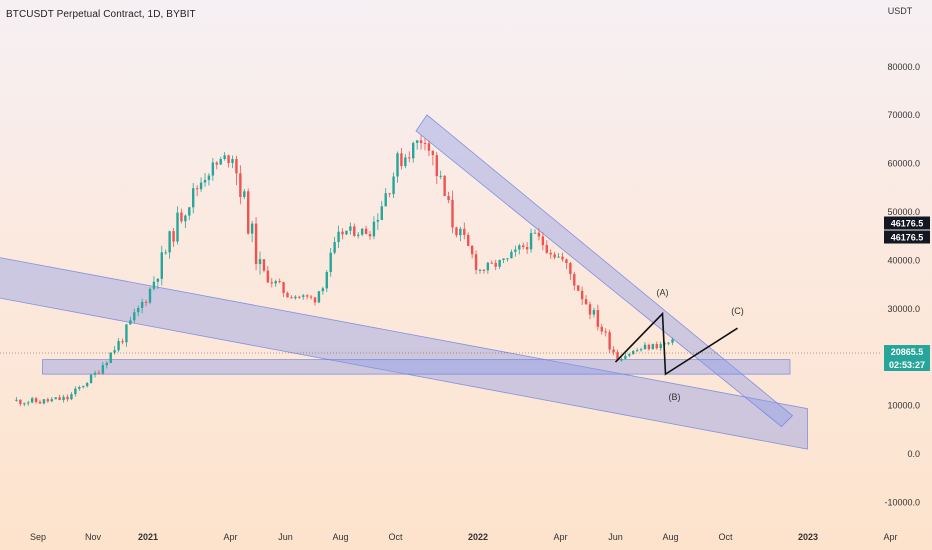 The image size is (932, 550). I want to click on price-tags: 46176.5 46176.5 20865.5 02:53:27, so click(907, 294).